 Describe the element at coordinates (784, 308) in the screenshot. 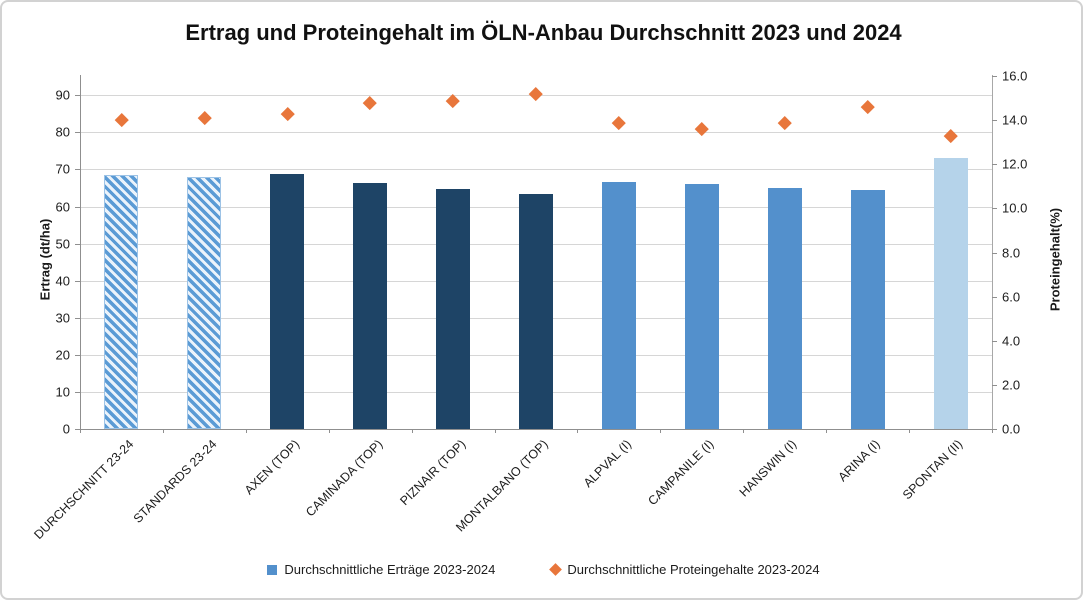

I see `bar-hanswin-i` at that location.